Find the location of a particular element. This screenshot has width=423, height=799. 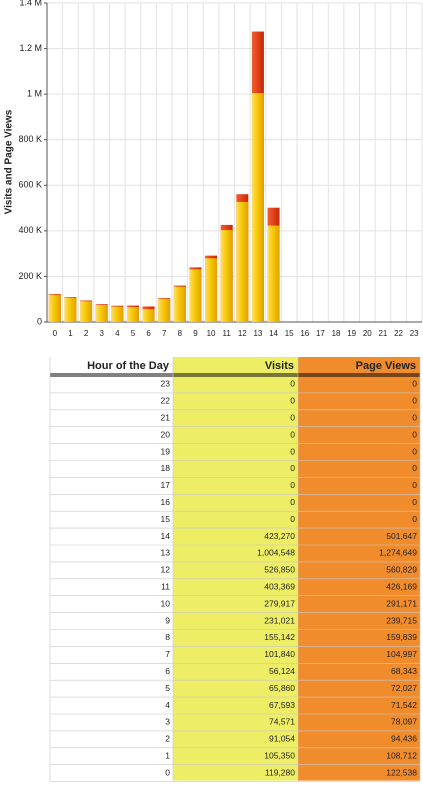

y-tick-label: 1.4 M is located at coordinates (30, 3).